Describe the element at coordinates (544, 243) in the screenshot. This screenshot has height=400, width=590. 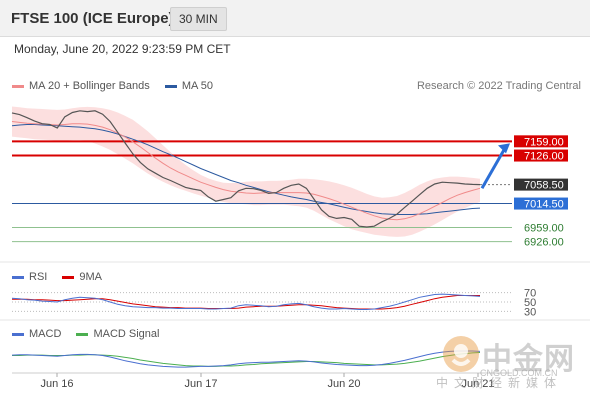
I see `price-level-label: 6926.00` at that location.